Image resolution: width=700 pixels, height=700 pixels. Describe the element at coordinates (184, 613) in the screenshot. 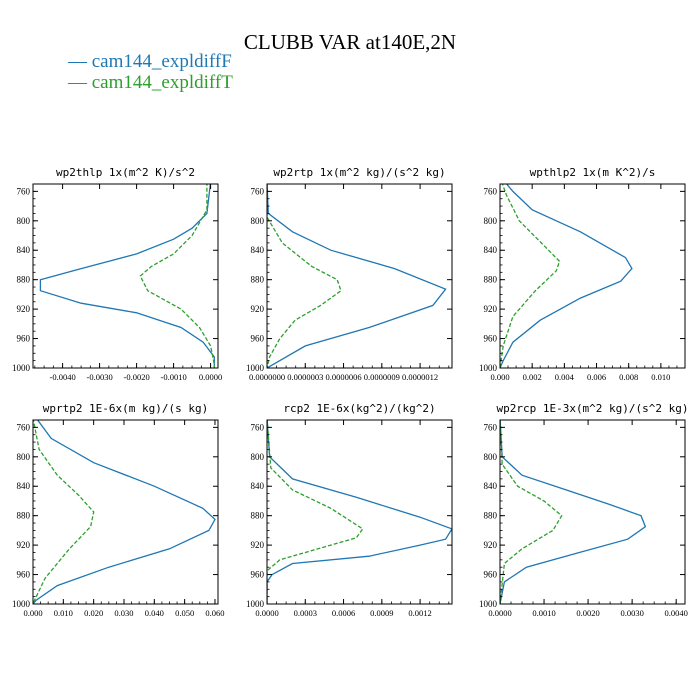

I see `x-tick-label: 0.050` at that location.